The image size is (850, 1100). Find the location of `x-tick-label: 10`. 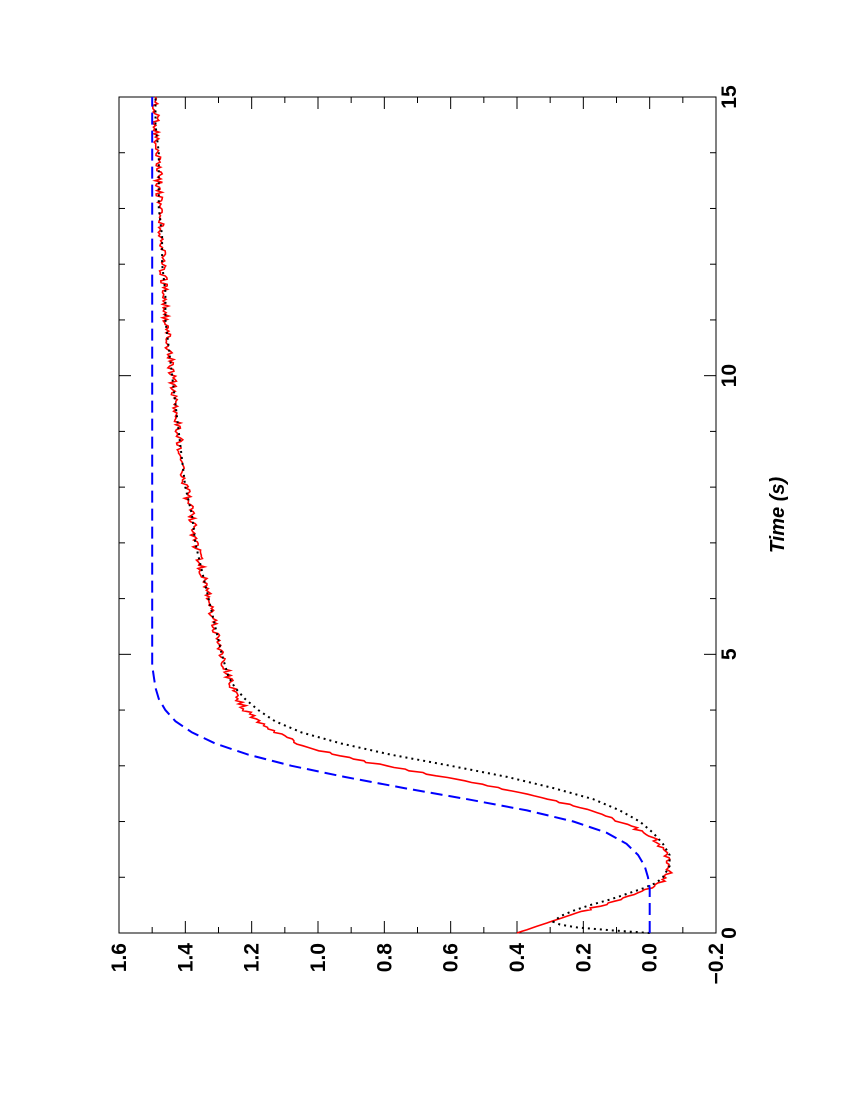

x-tick-label: 10 is located at coordinates (729, 375).